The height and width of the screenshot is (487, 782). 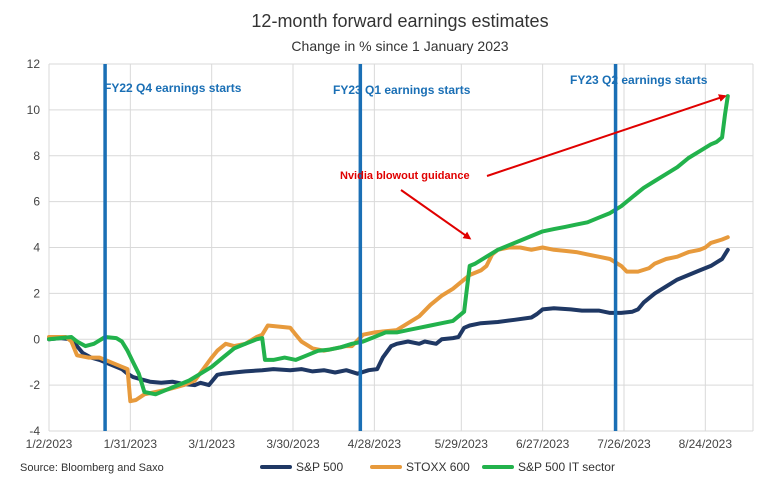 I want to click on nvidia-arrow-down, so click(x=436, y=214).